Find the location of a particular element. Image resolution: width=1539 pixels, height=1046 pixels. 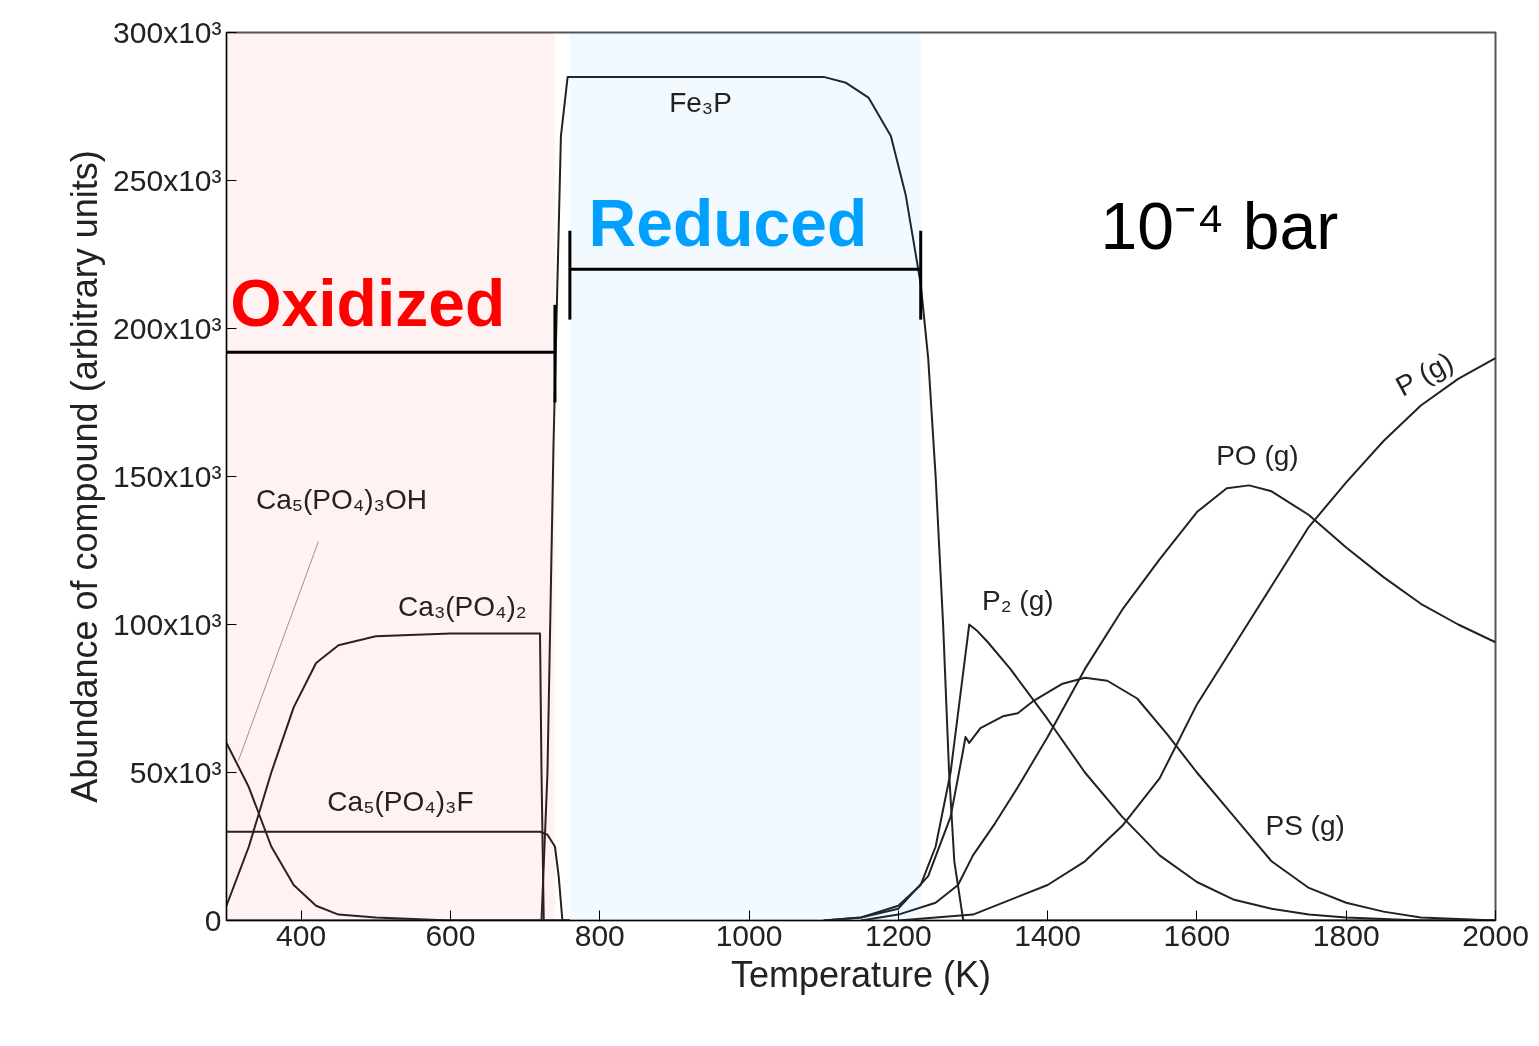

text: Ca₅(PO₄)₃OH is located at coordinates (341, 499).